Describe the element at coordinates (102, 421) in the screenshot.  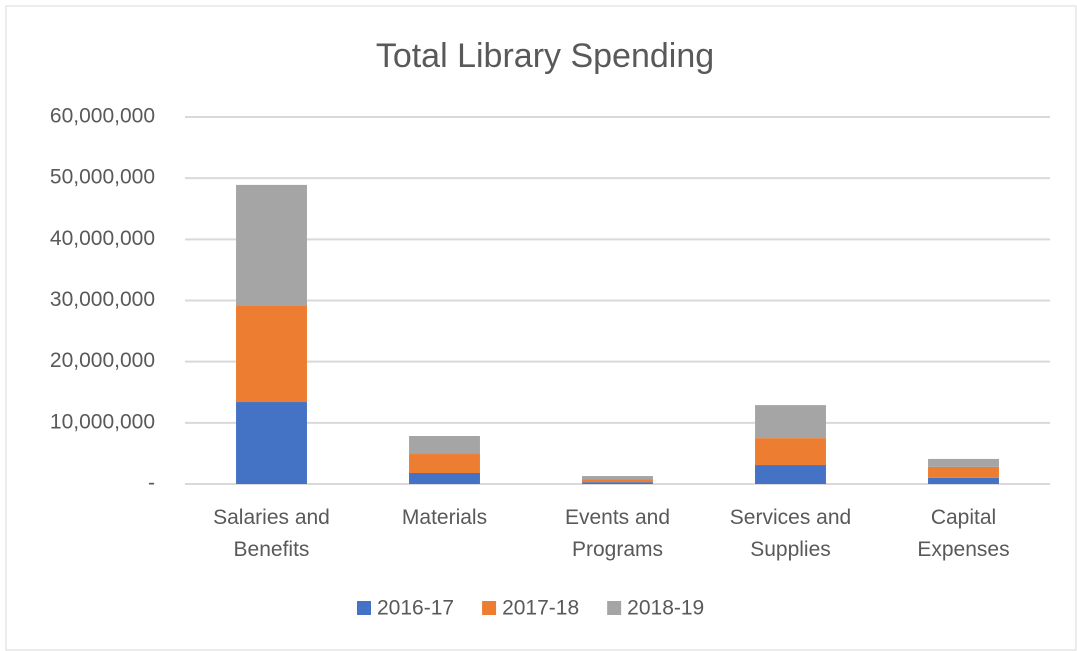
I see `y-tick-label: 10,000,000` at that location.